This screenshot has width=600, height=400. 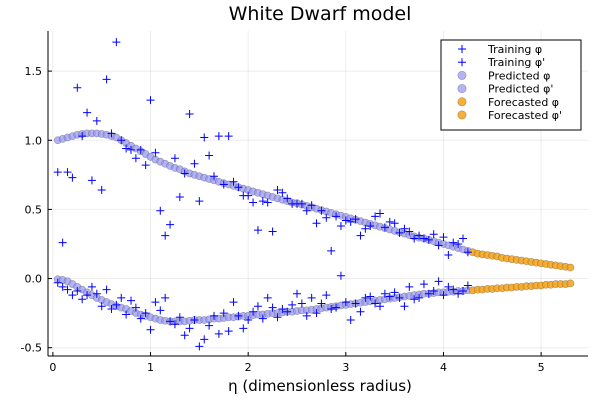 I want to click on x-tick-label: 2, so click(x=248, y=367).